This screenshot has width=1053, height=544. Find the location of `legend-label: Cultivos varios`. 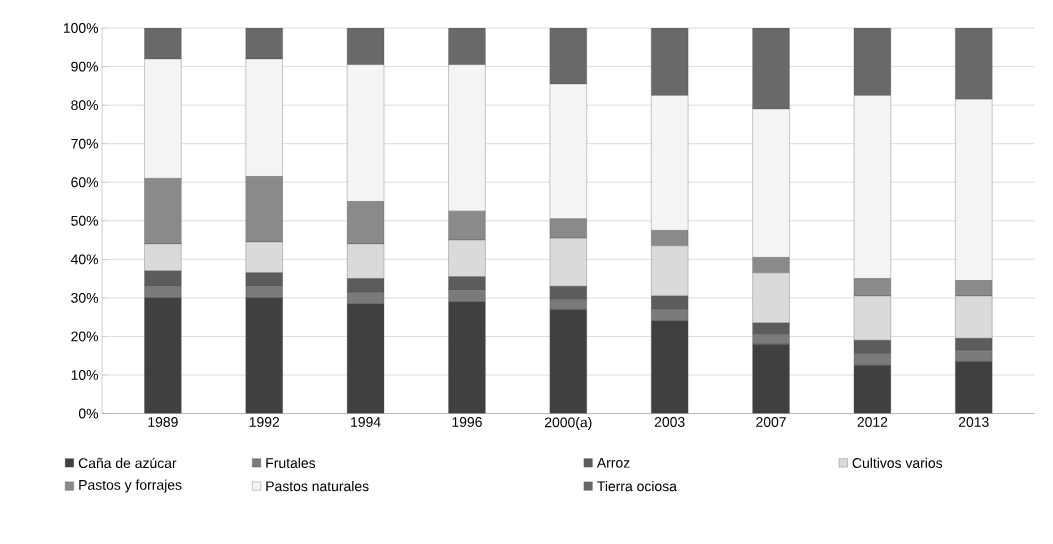

legend-label: Cultivos varios is located at coordinates (897, 463).